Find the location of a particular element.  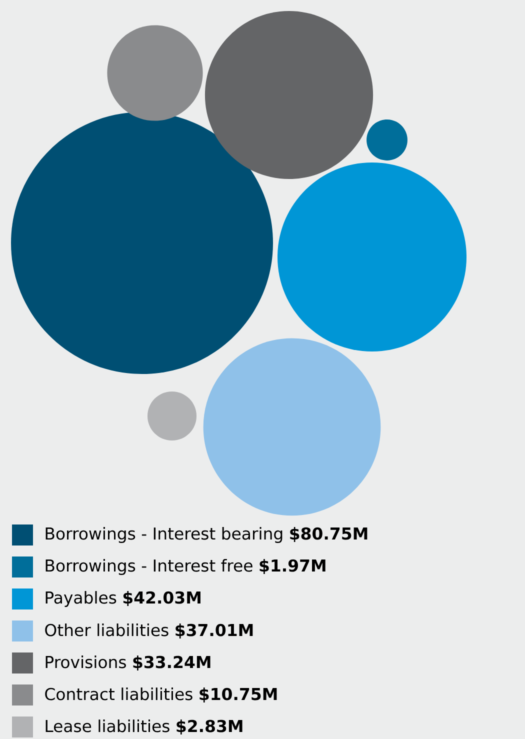

data-label: $80.75M is located at coordinates (329, 534).